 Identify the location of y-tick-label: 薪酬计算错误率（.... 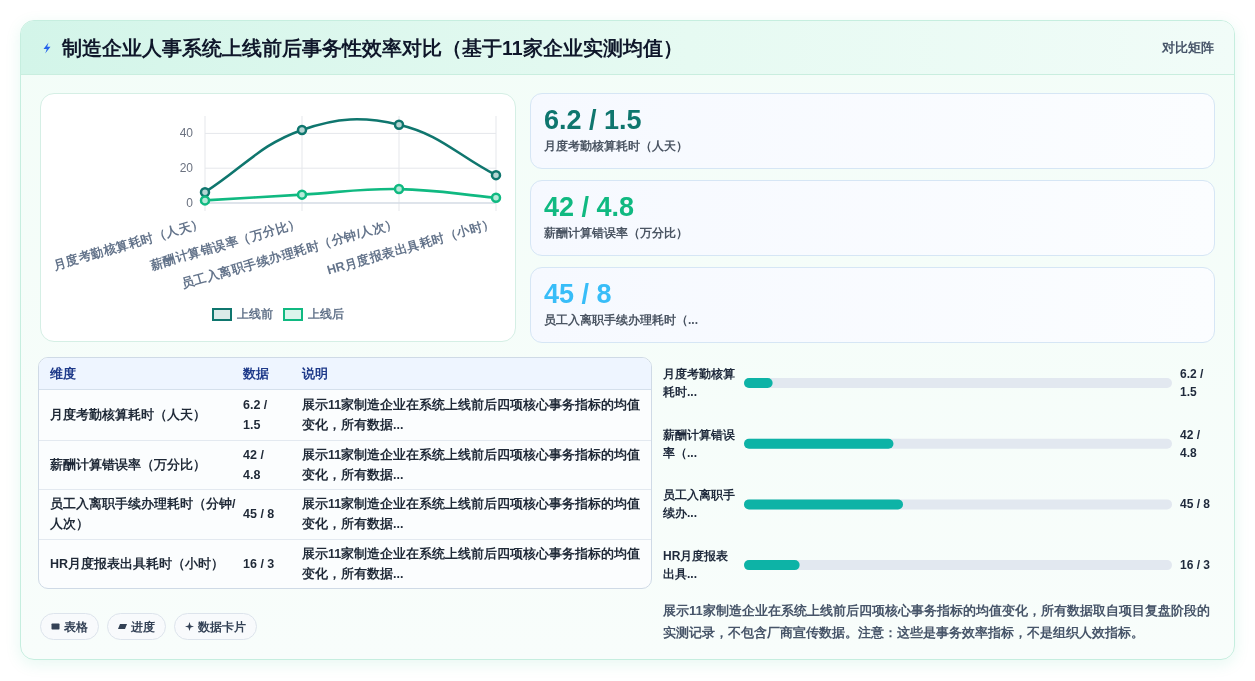
(699, 444).